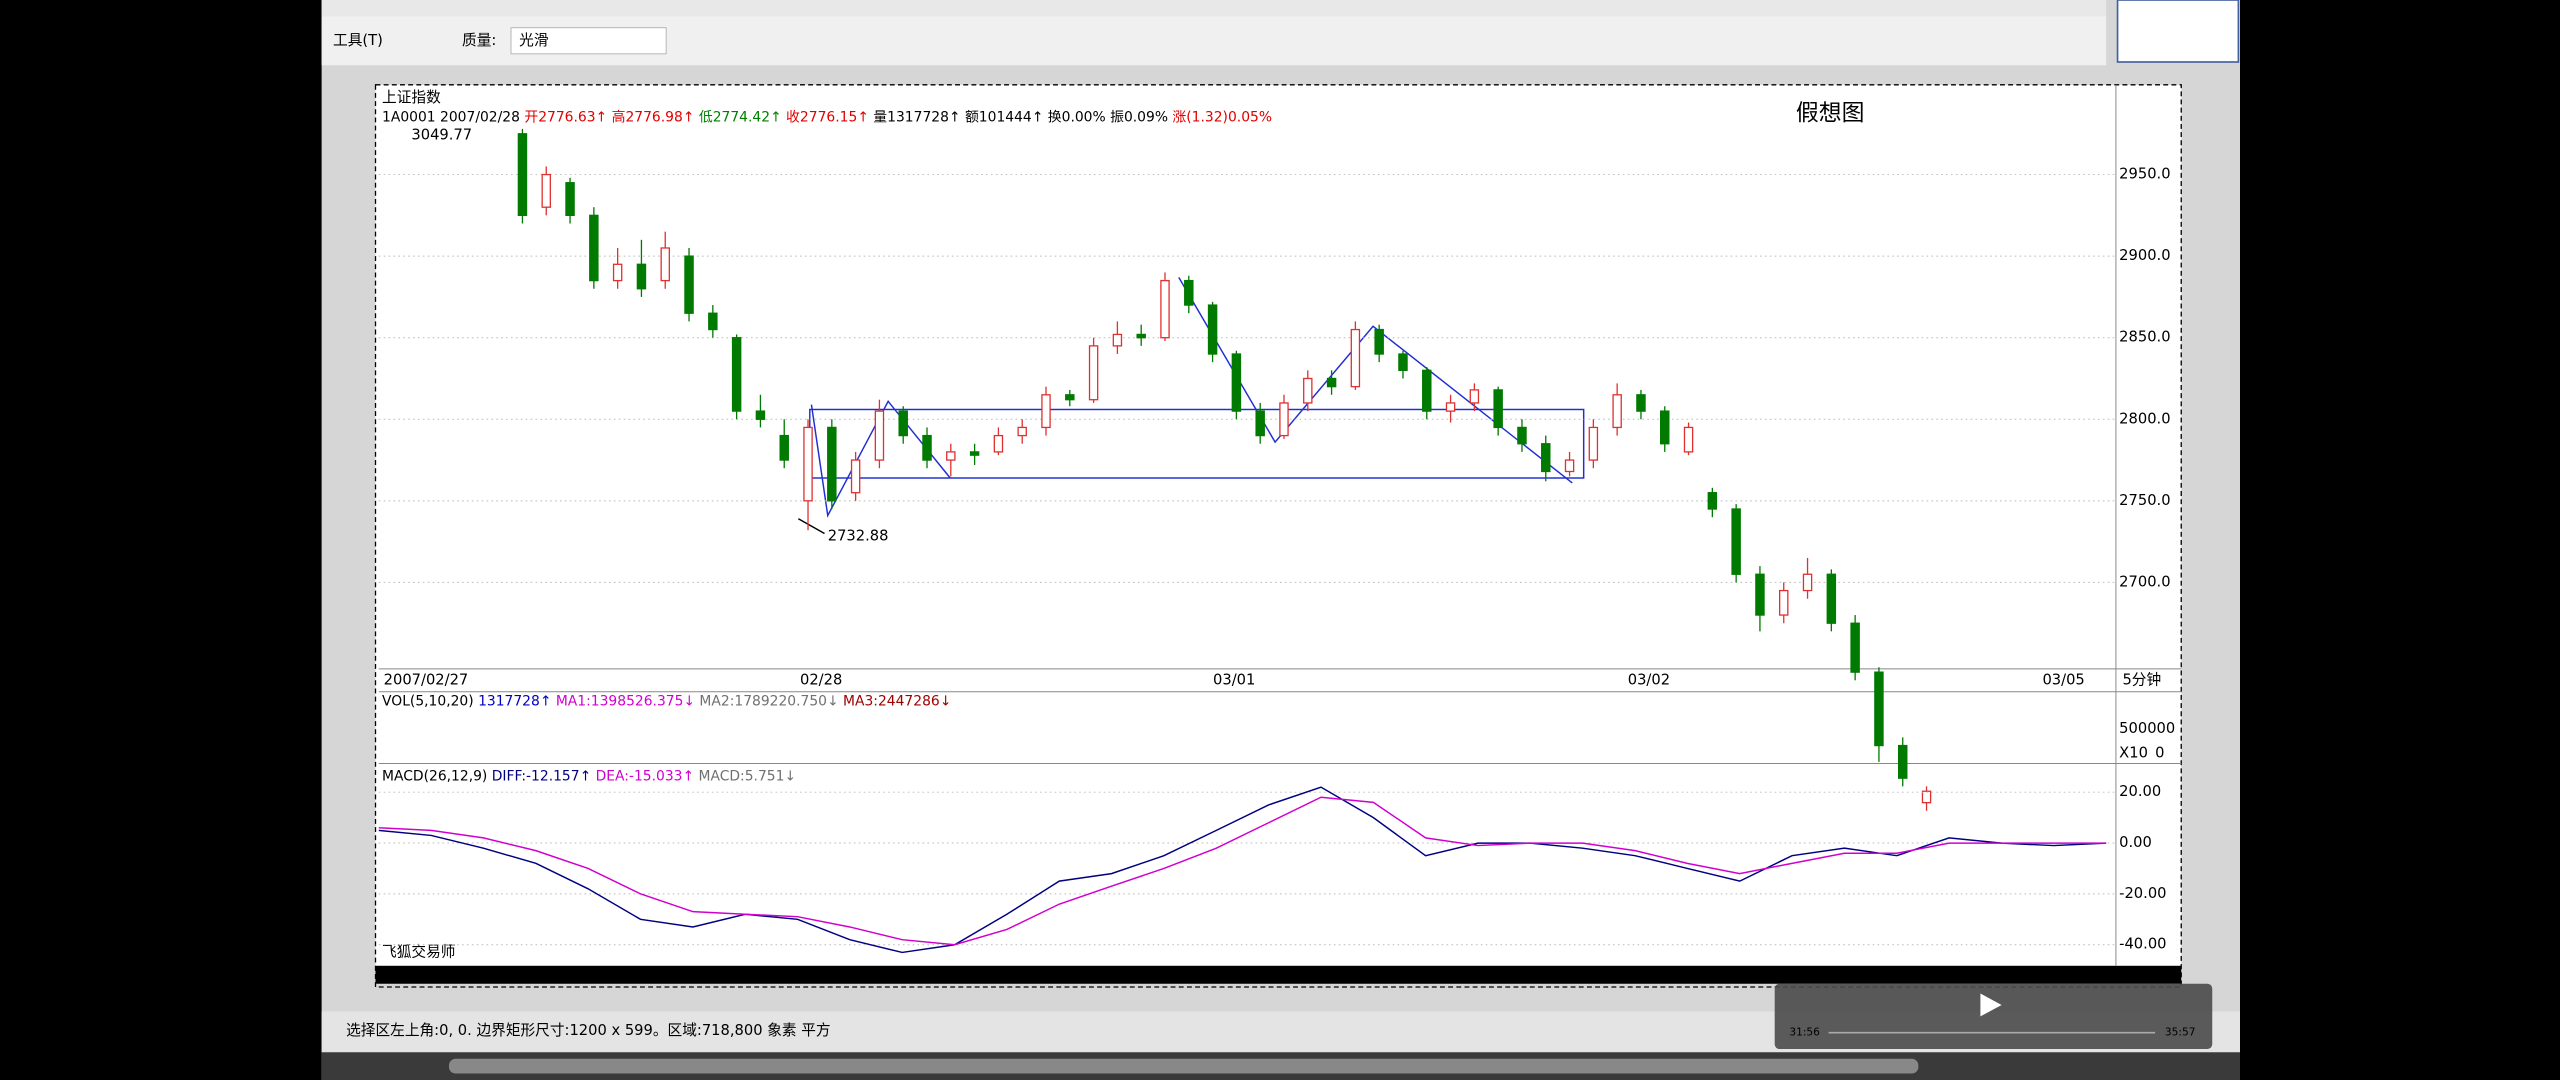 The image size is (2560, 1080). Describe the element at coordinates (2159, 753) in the screenshot. I see `volume-tick: 0` at that location.